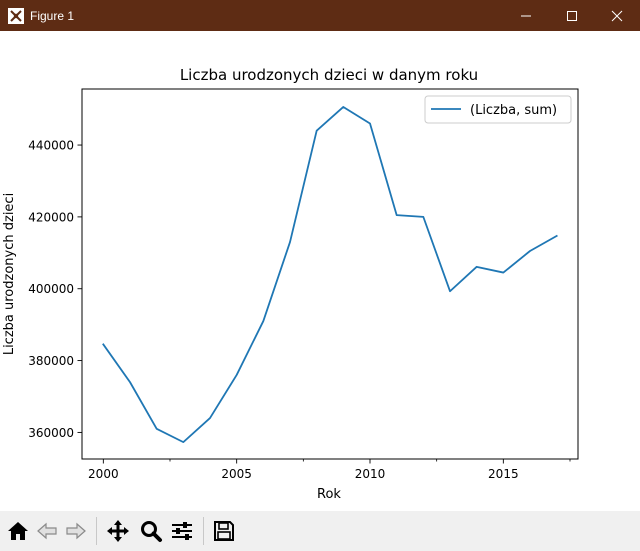 The height and width of the screenshot is (551, 640). I want to click on window-titlebar: Figure 1, so click(320, 15).